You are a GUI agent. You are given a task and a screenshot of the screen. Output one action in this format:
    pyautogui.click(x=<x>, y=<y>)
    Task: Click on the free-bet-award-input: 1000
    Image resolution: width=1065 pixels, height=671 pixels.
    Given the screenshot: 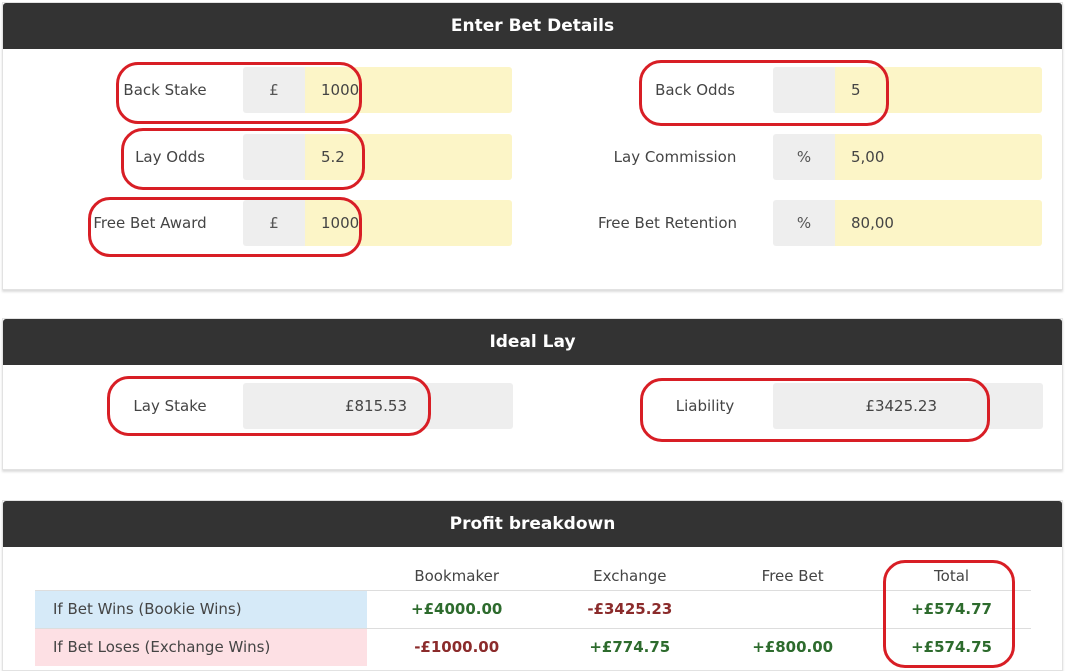 What is the action you would take?
    pyautogui.click(x=408, y=223)
    